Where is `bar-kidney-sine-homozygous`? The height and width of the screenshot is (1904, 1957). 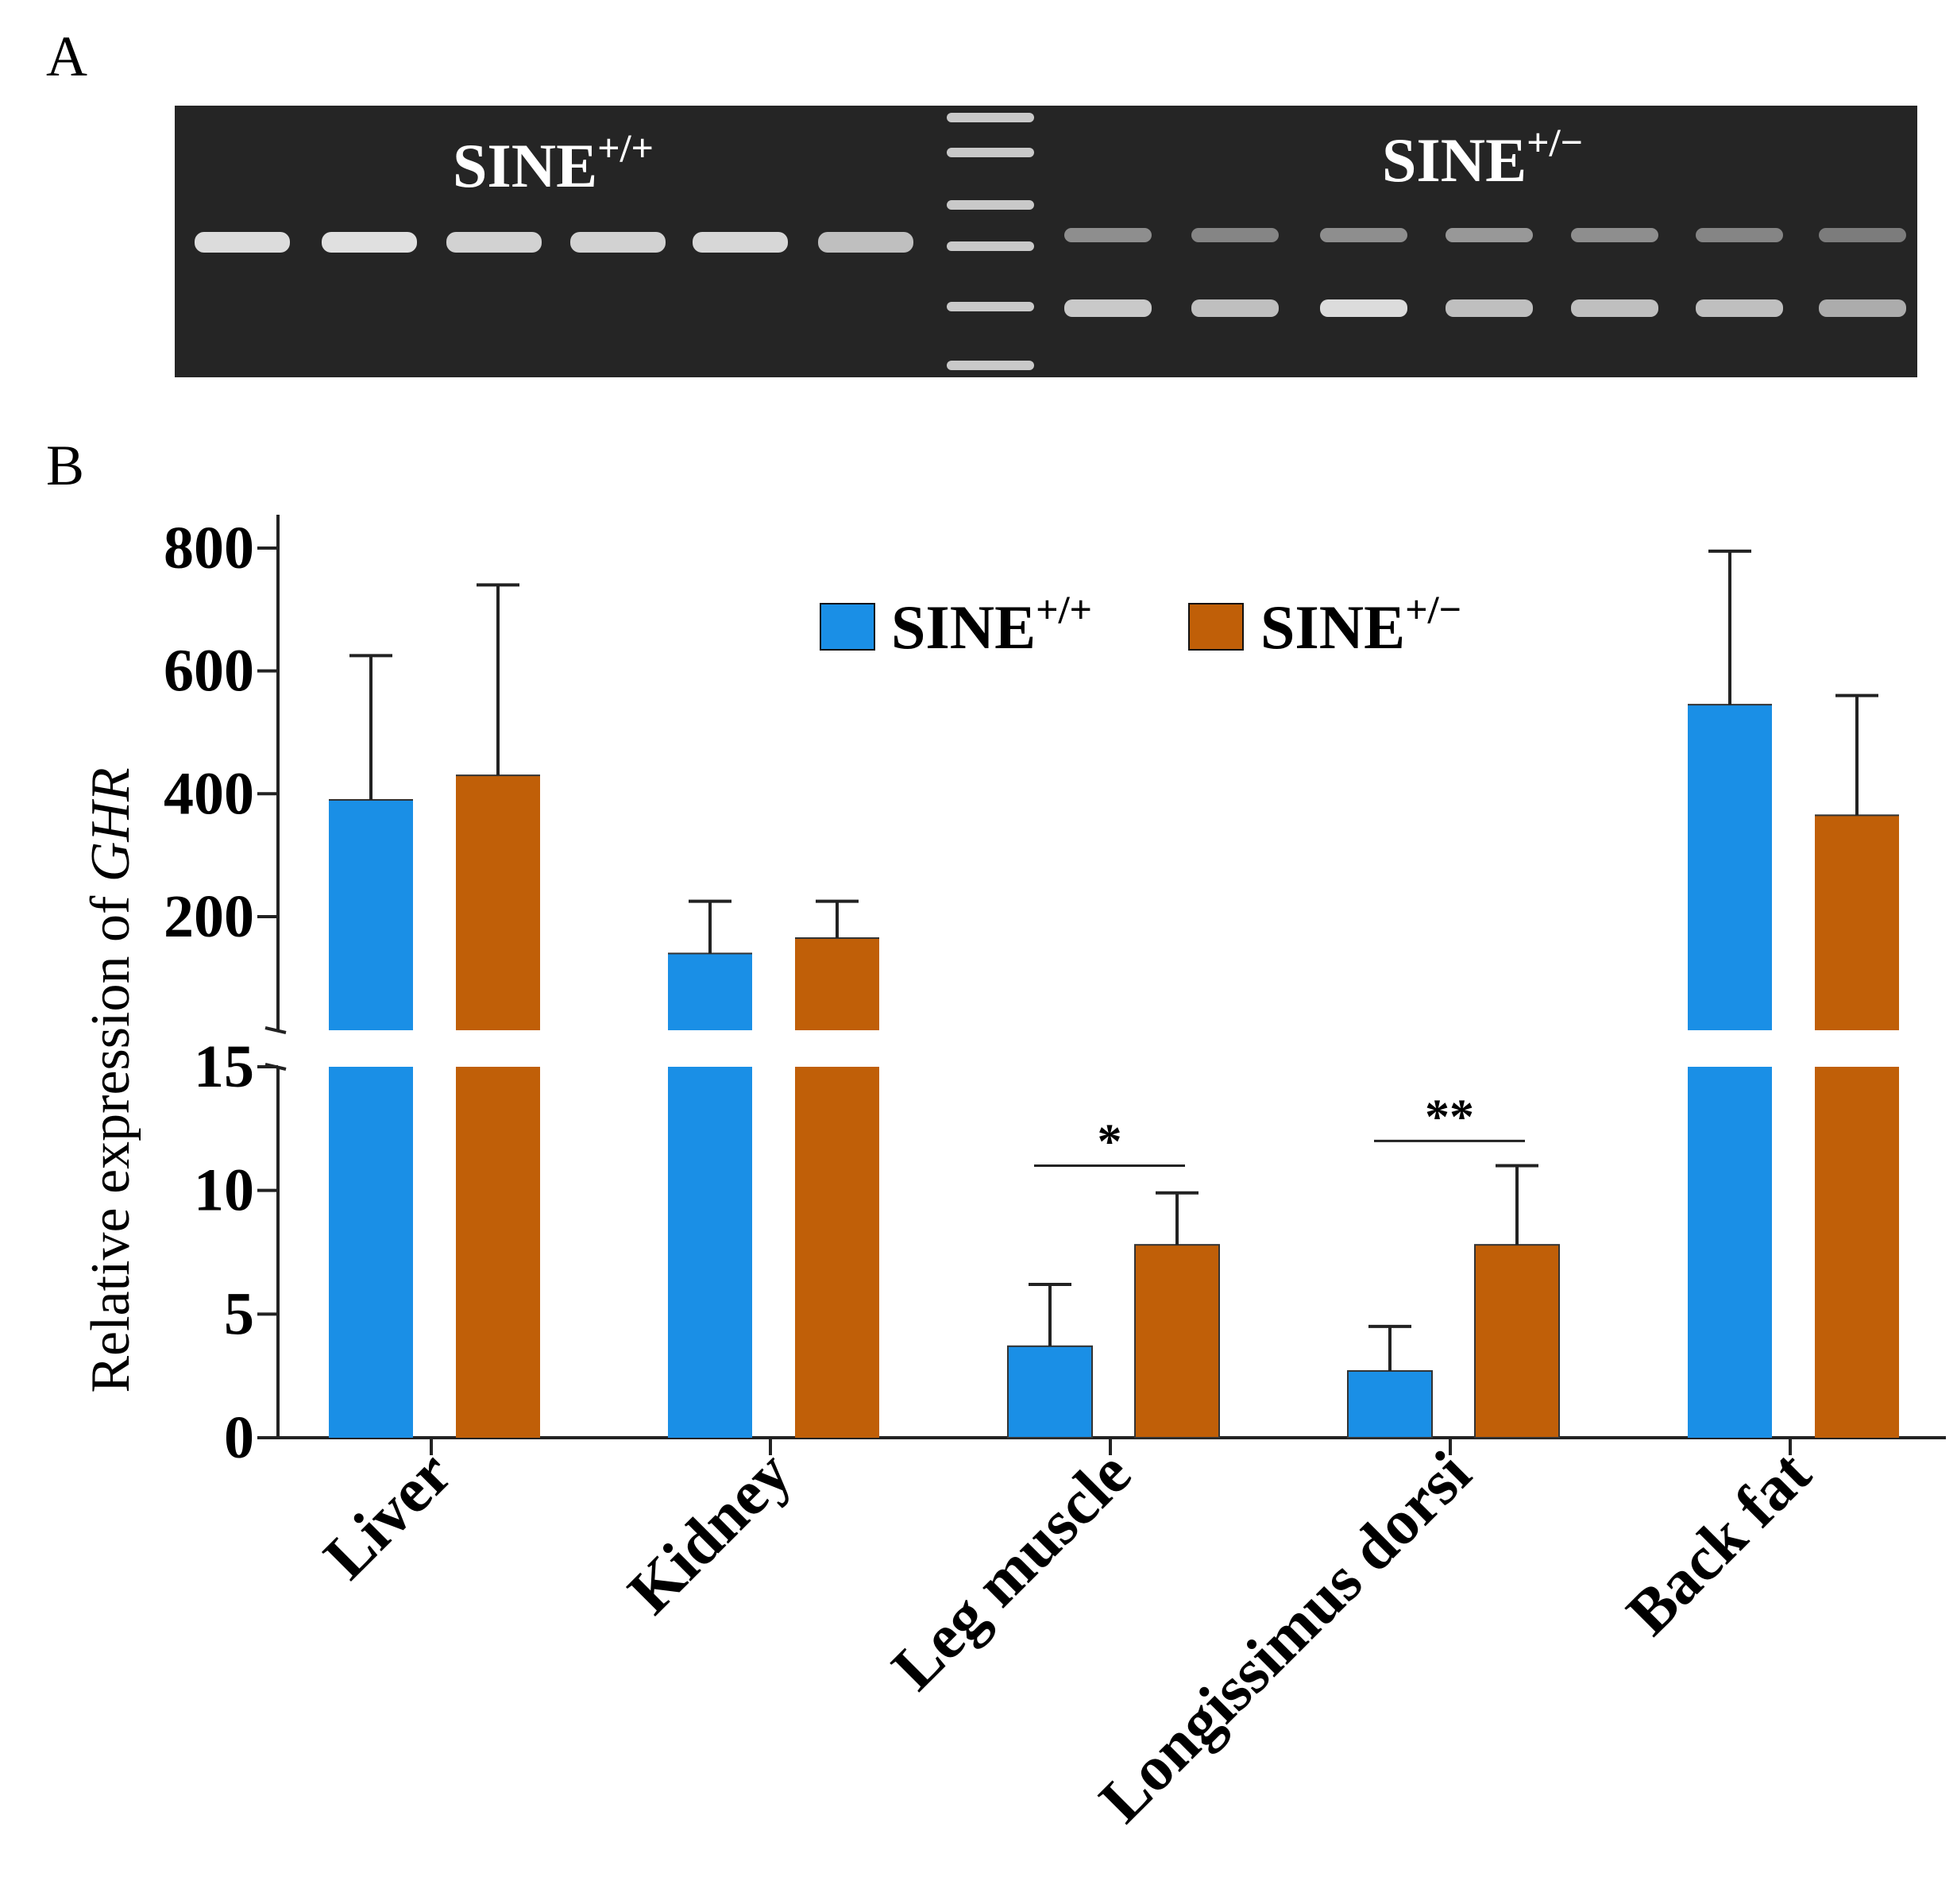
bar-kidney-sine-homozygous is located at coordinates (710, 1168).